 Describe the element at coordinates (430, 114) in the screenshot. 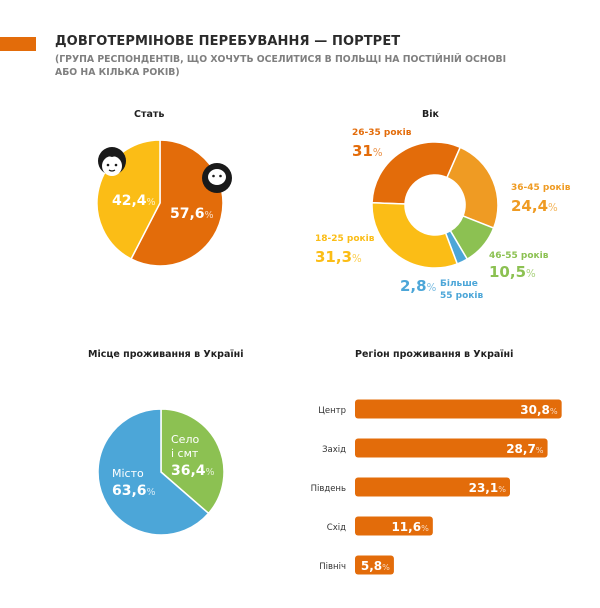

I see `age-chart-title: Вік` at that location.